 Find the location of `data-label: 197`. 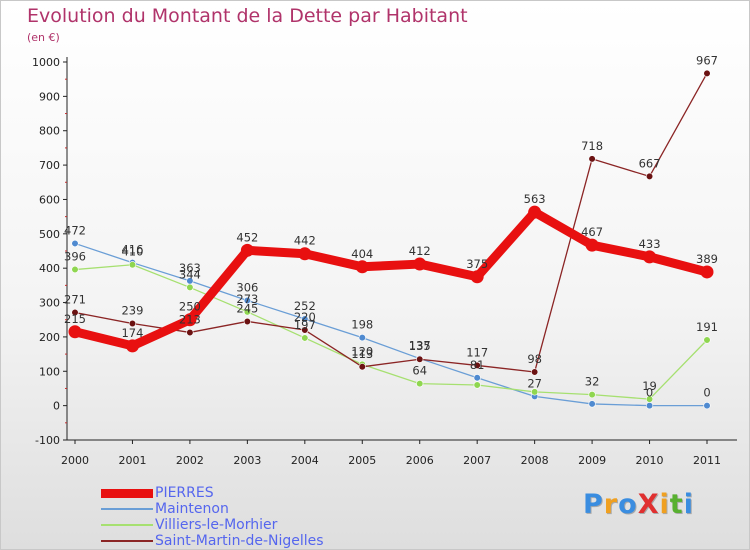

data-label: 197 is located at coordinates (305, 325).